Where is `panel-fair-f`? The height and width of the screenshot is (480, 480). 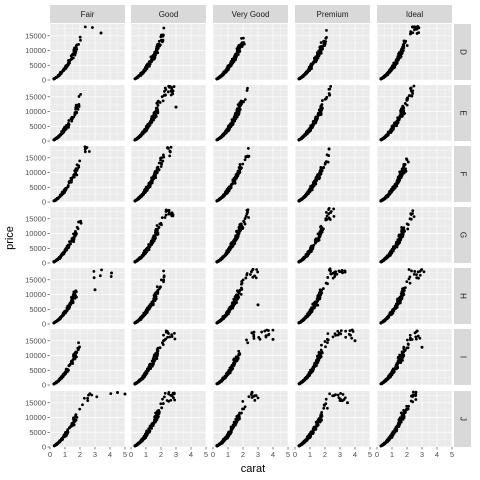
panel-fair-f is located at coordinates (87, 174).